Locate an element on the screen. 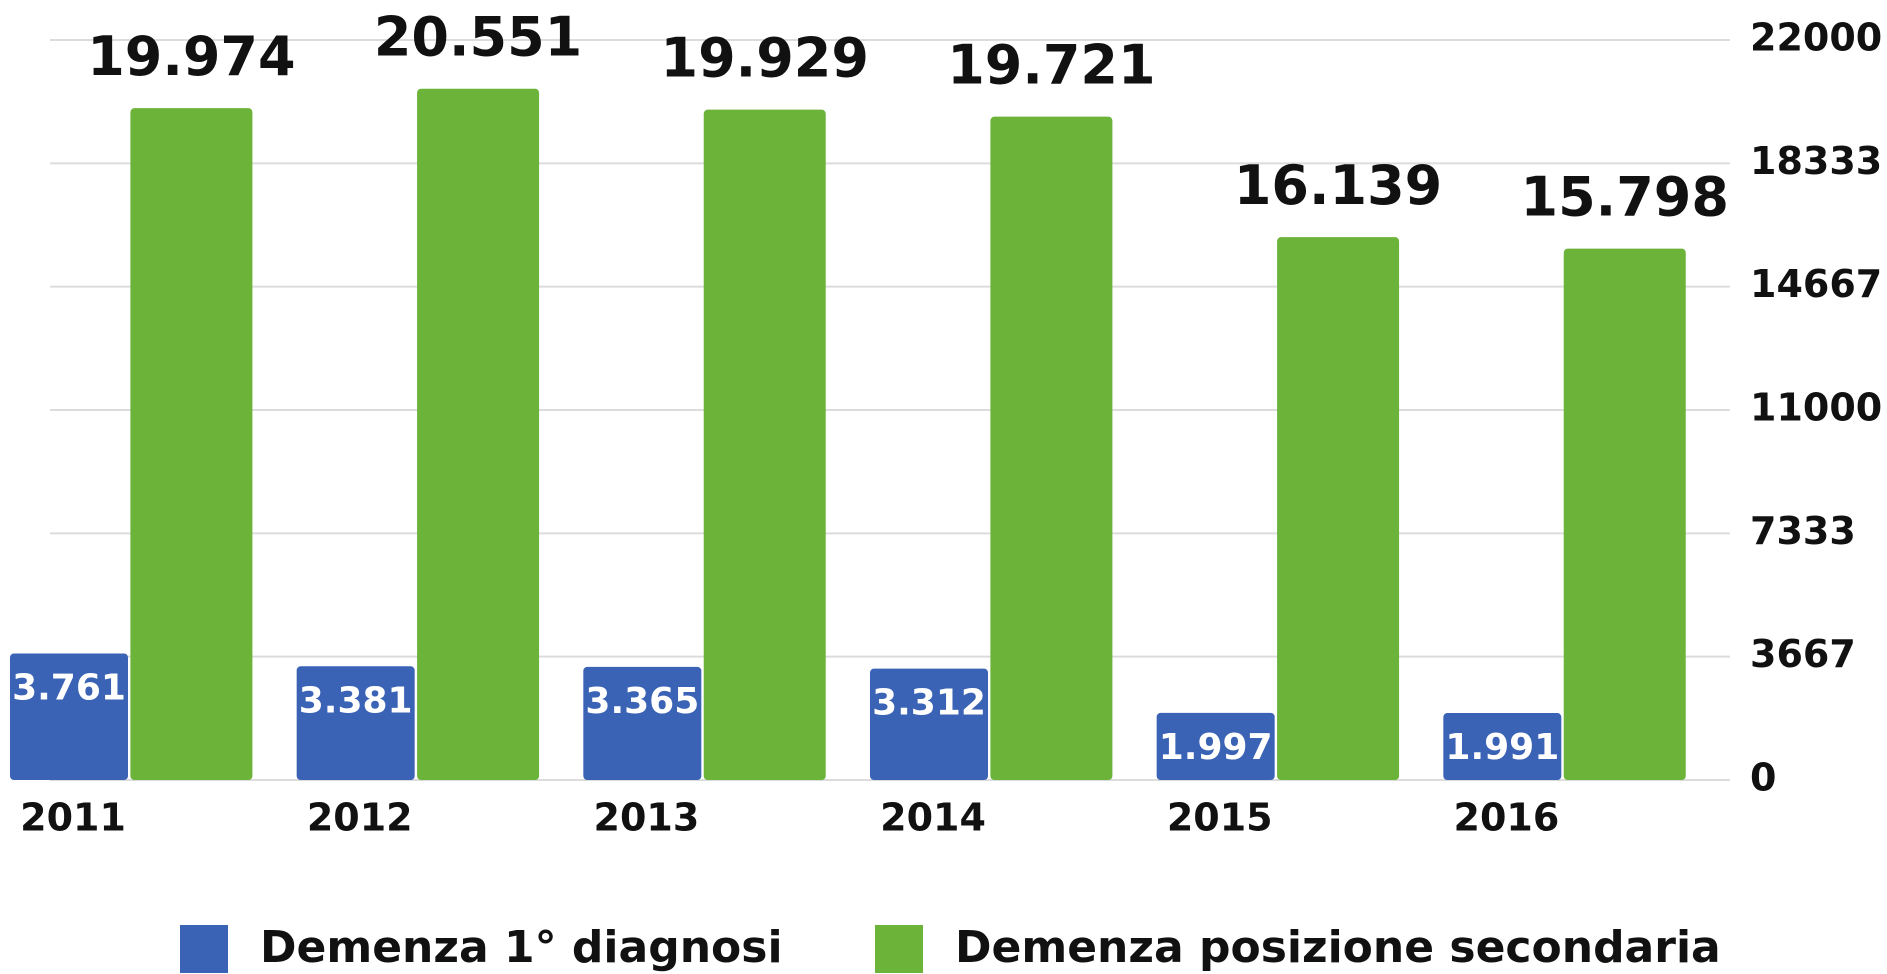  value-label: 19.929 is located at coordinates (765, 57).